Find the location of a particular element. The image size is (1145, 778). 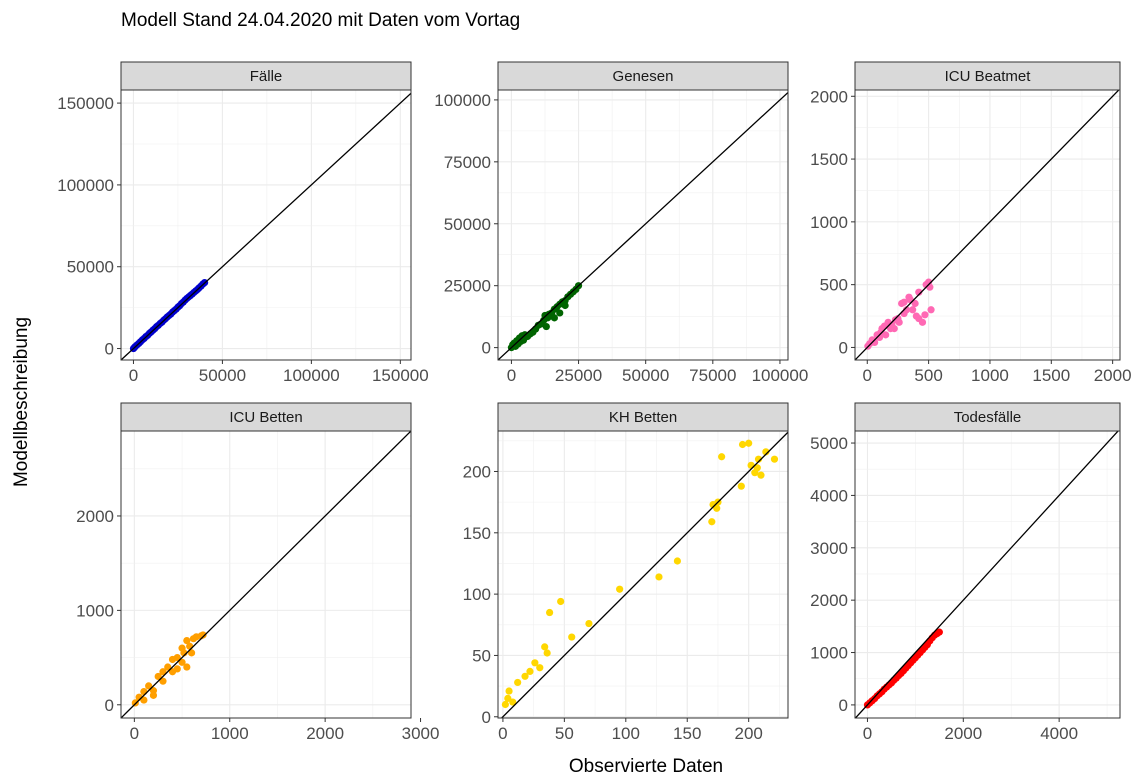

x-tick-label: 150000 is located at coordinates (400, 375).